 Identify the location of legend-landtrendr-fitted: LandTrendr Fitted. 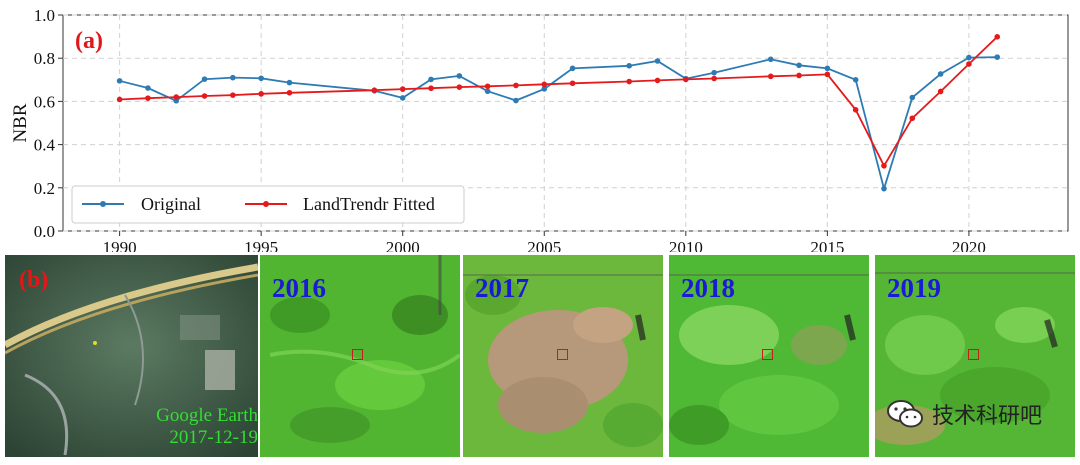
(369, 204).